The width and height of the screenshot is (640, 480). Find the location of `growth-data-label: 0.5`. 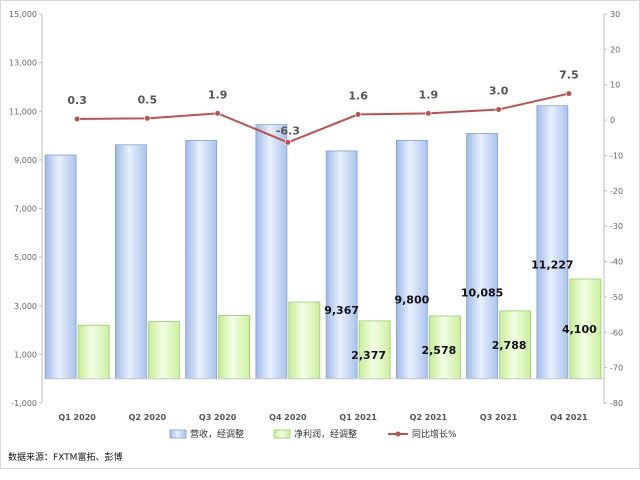

growth-data-label: 0.5 is located at coordinates (148, 99).